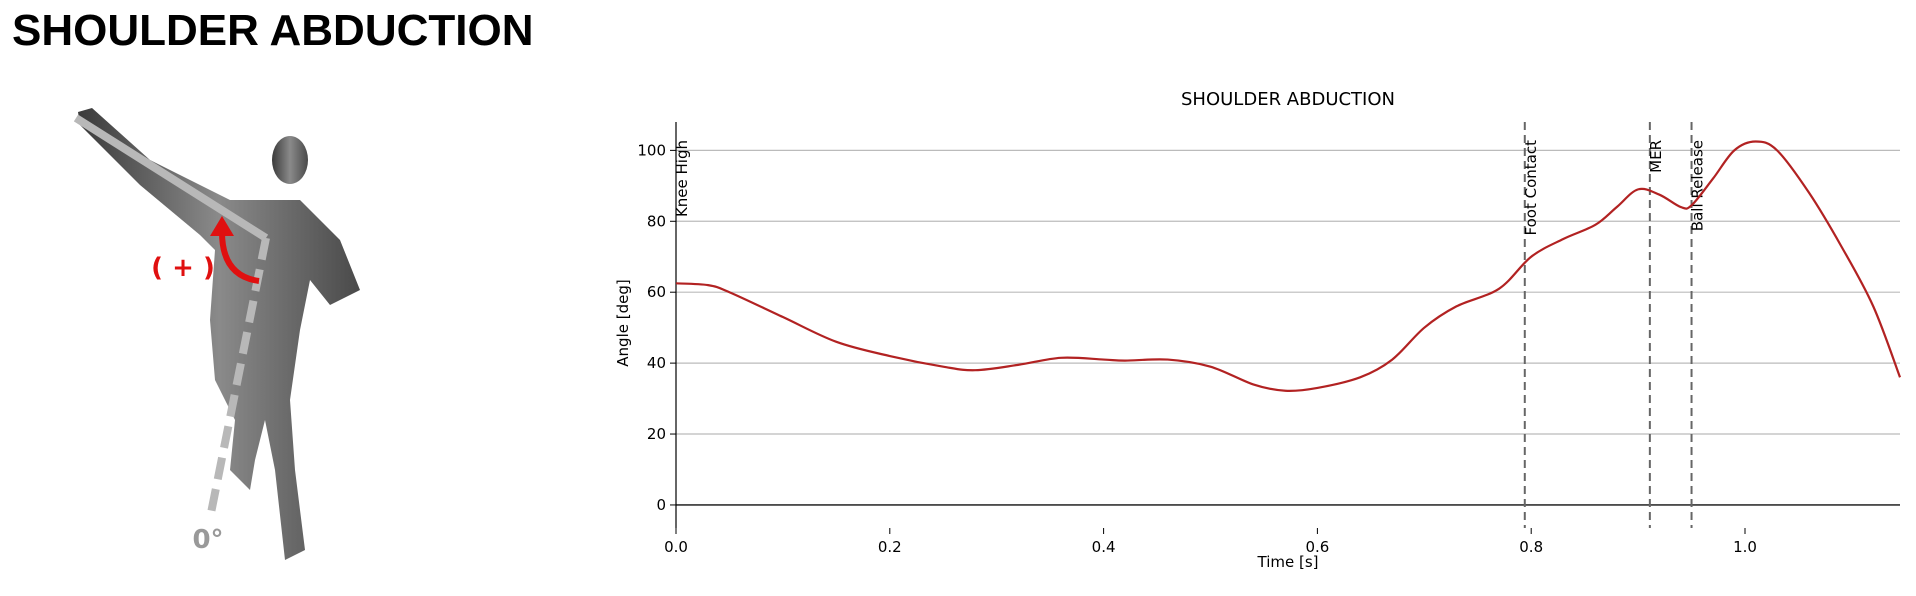 The image size is (1916, 596). What do you see at coordinates (656, 221) in the screenshot?
I see `y-tick-label: 80` at bounding box center [656, 221].